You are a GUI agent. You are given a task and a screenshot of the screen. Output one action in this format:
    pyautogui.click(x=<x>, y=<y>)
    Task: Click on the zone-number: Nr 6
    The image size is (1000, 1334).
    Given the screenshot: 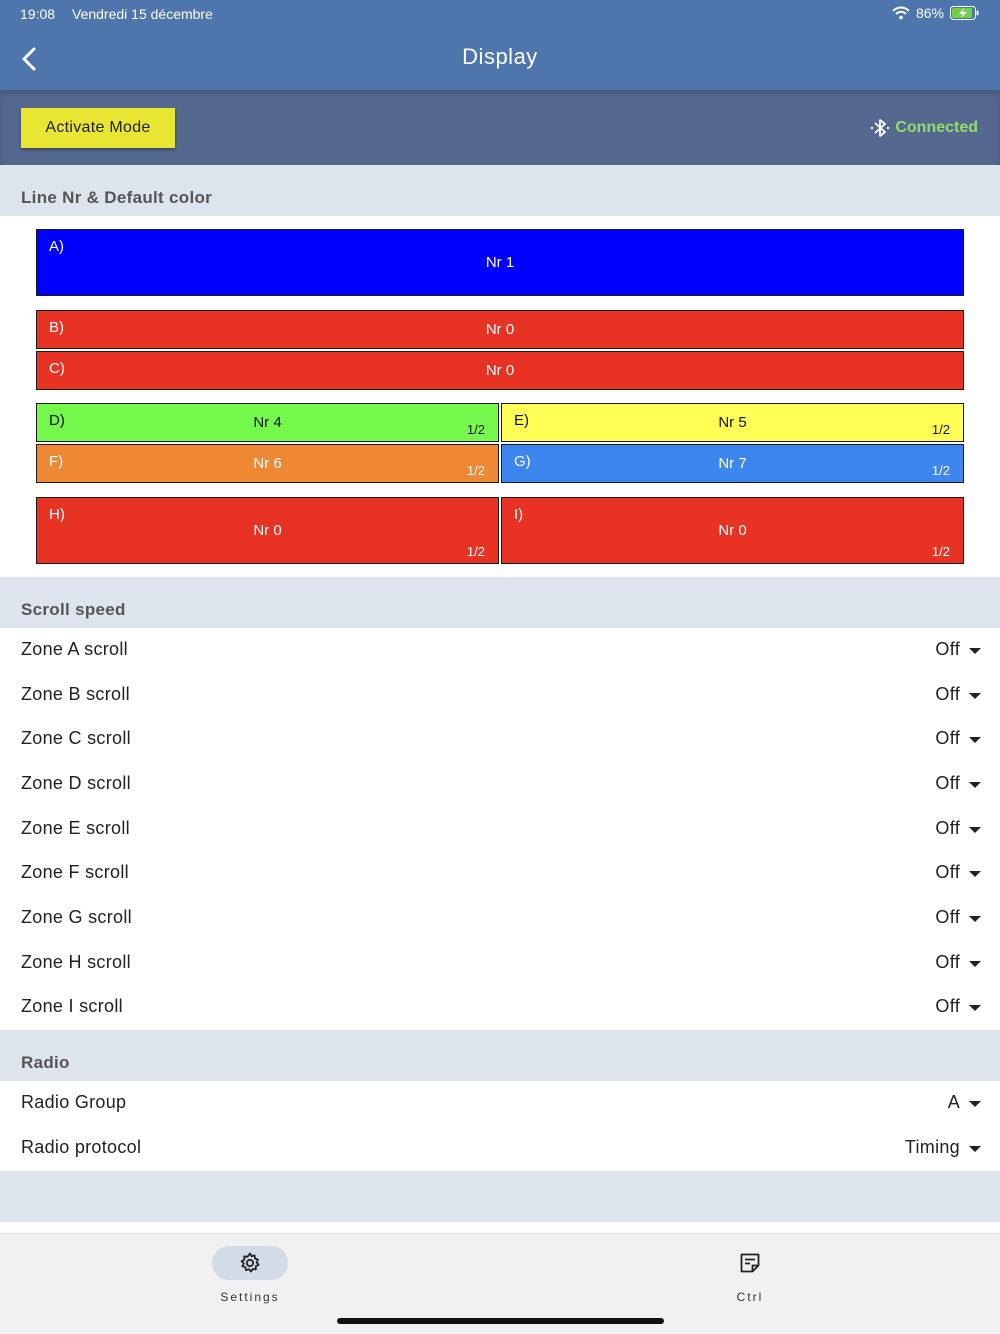 What is the action you would take?
    pyautogui.click(x=267, y=463)
    